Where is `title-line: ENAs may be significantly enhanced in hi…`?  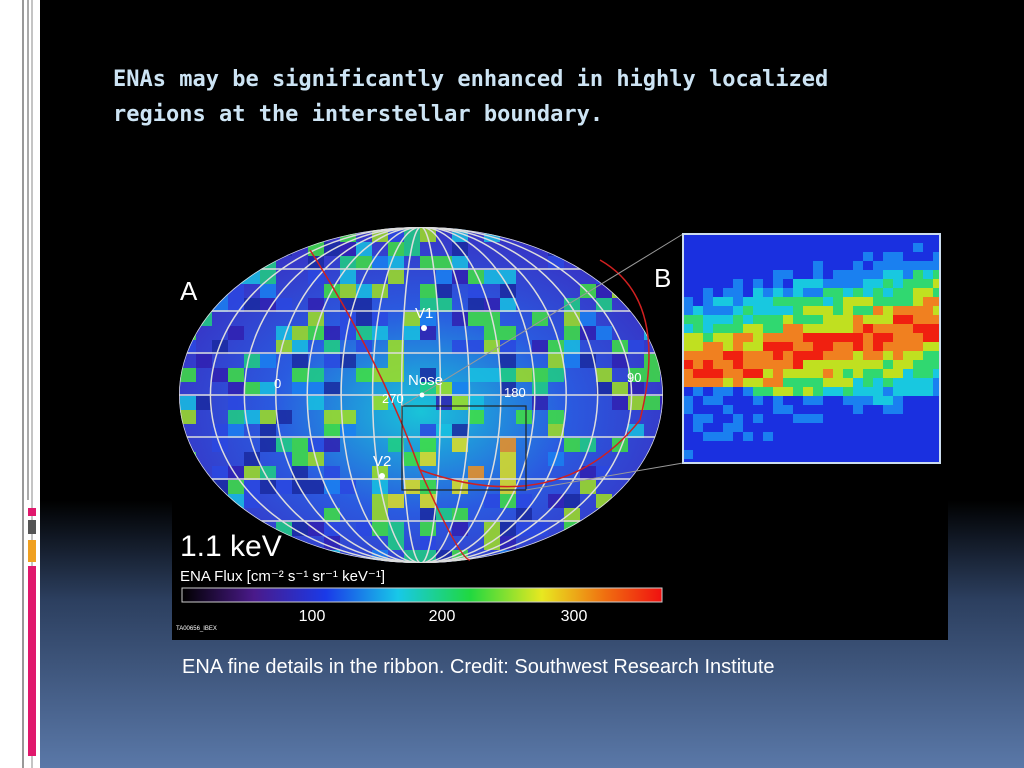 title-line: ENAs may be significantly enhanced in hi… is located at coordinates (471, 79).